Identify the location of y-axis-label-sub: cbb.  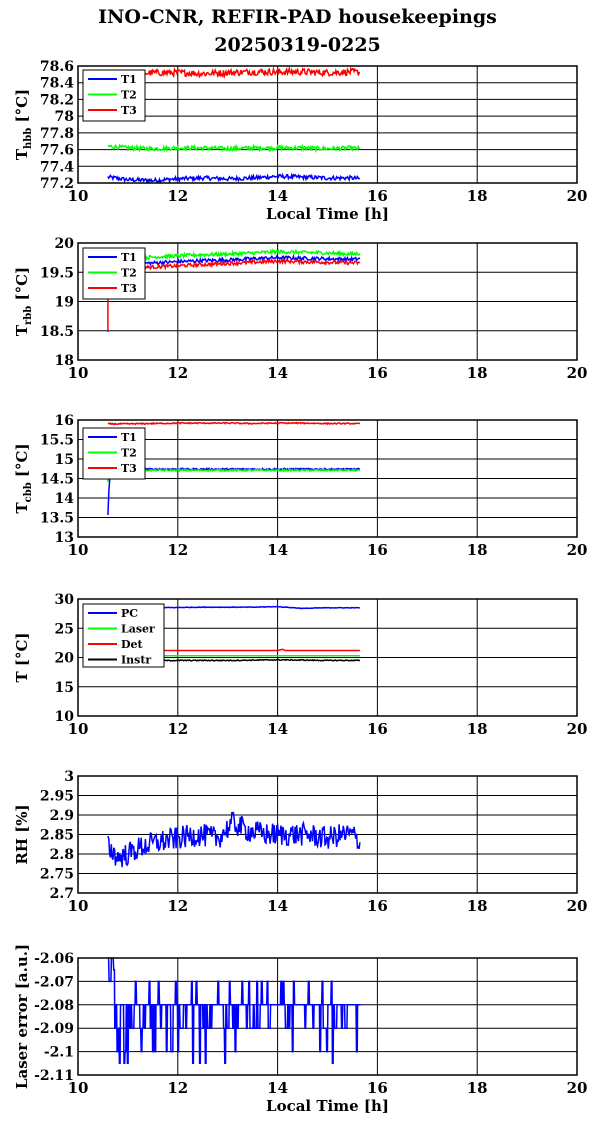
(28, 492).